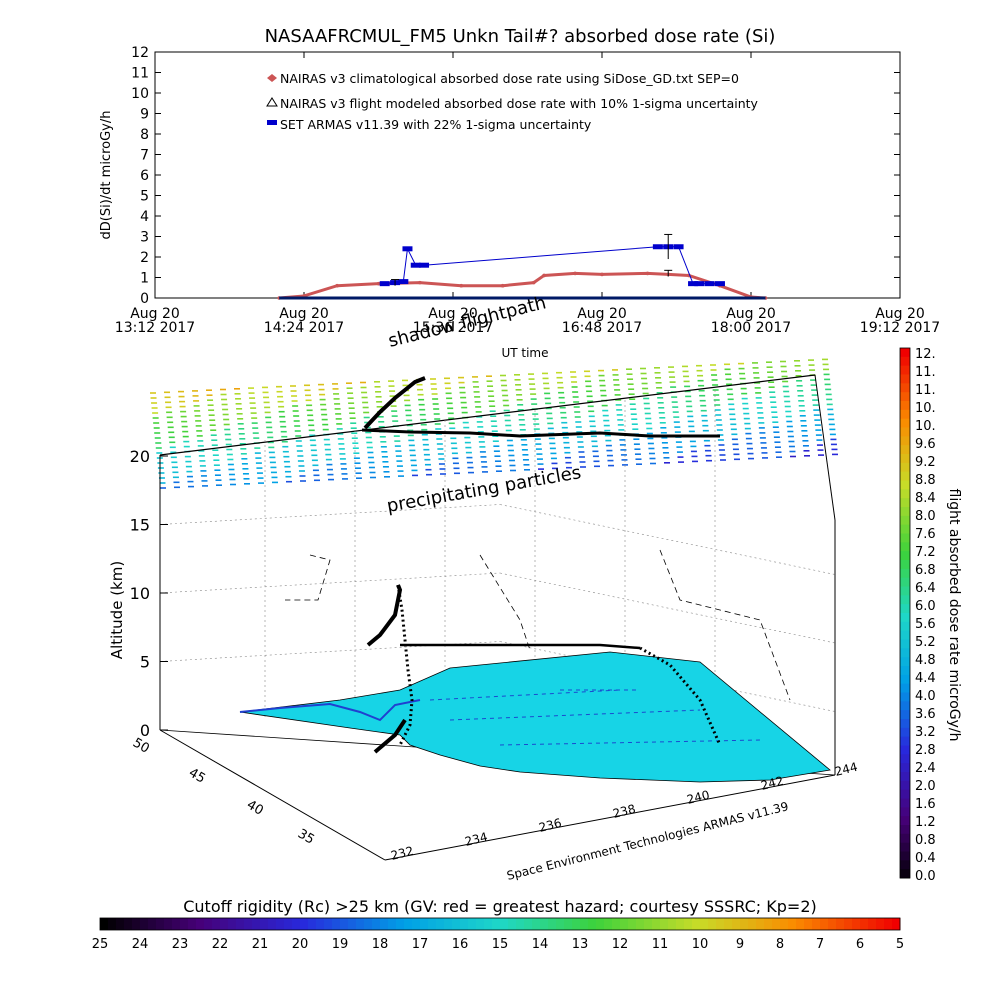 The image size is (1000, 1000). I want to click on legend-marker-armas, so click(272, 122).